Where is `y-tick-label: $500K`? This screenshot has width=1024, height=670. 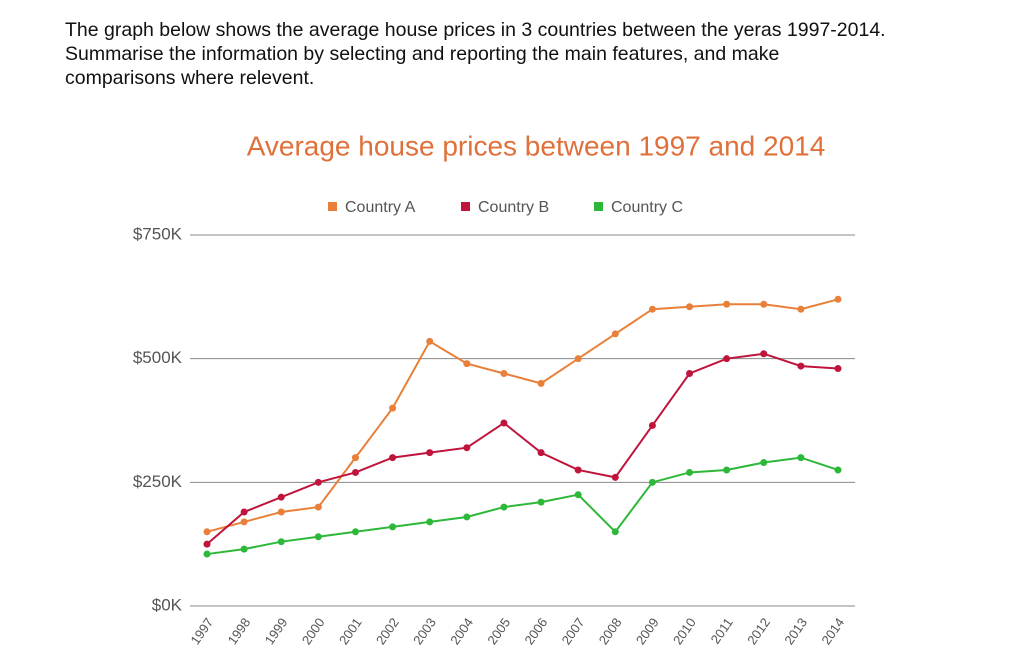 y-tick-label: $500K is located at coordinates (158, 357).